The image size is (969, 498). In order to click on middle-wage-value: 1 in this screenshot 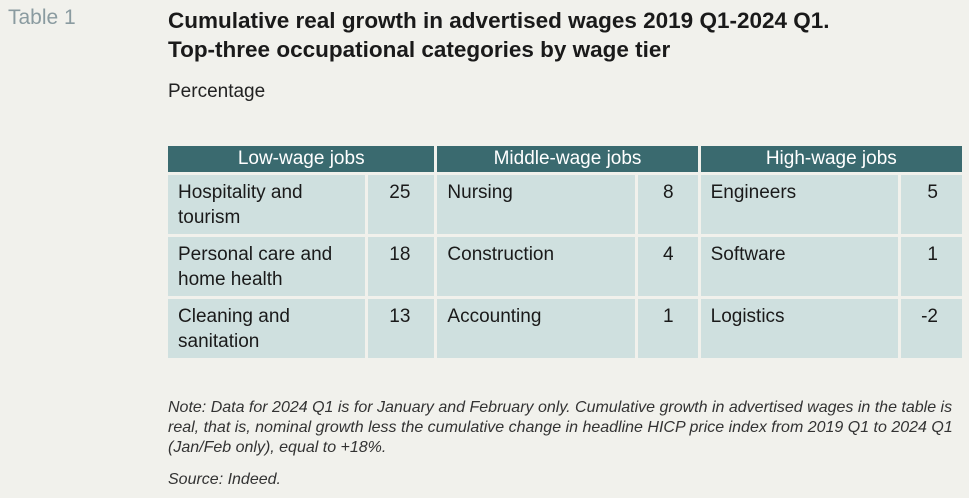, I will do `click(667, 328)`.